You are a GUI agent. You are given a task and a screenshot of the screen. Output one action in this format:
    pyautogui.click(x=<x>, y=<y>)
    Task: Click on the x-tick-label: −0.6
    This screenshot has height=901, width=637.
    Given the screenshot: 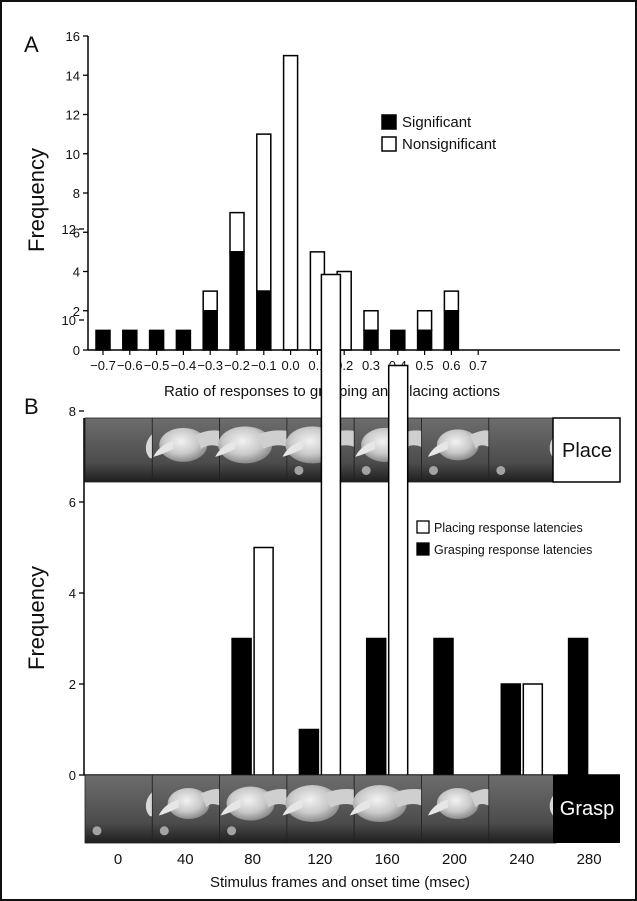 What is the action you would take?
    pyautogui.click(x=130, y=365)
    